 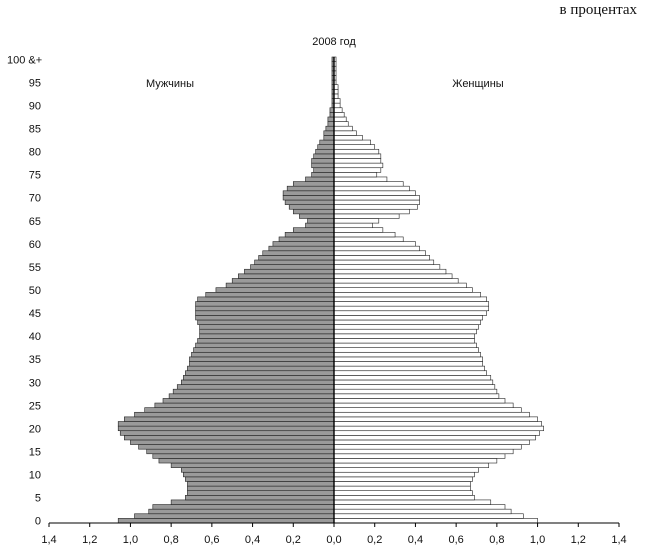 What do you see at coordinates (35, 153) in the screenshot?
I see `y-tick-label: 80` at bounding box center [35, 153].